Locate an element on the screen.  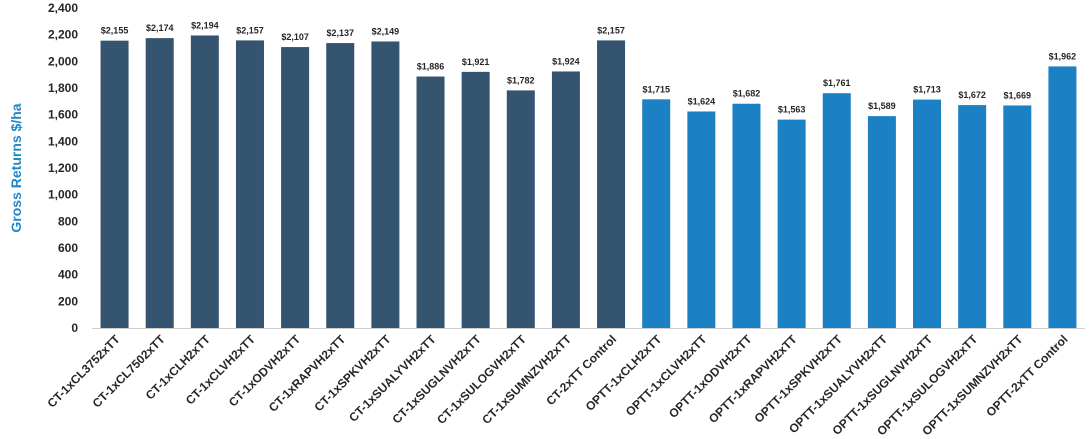
bar-data-label: $1,669 is located at coordinates (1018, 95).